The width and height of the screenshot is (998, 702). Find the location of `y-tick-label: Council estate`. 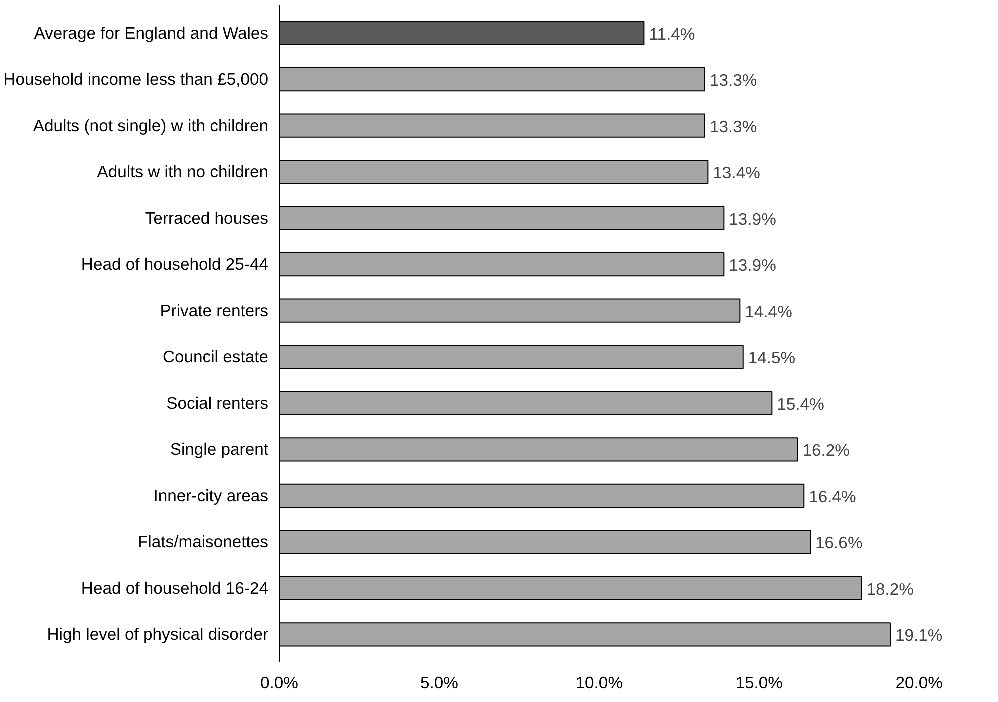

y-tick-label: Council estate is located at coordinates (215, 357).